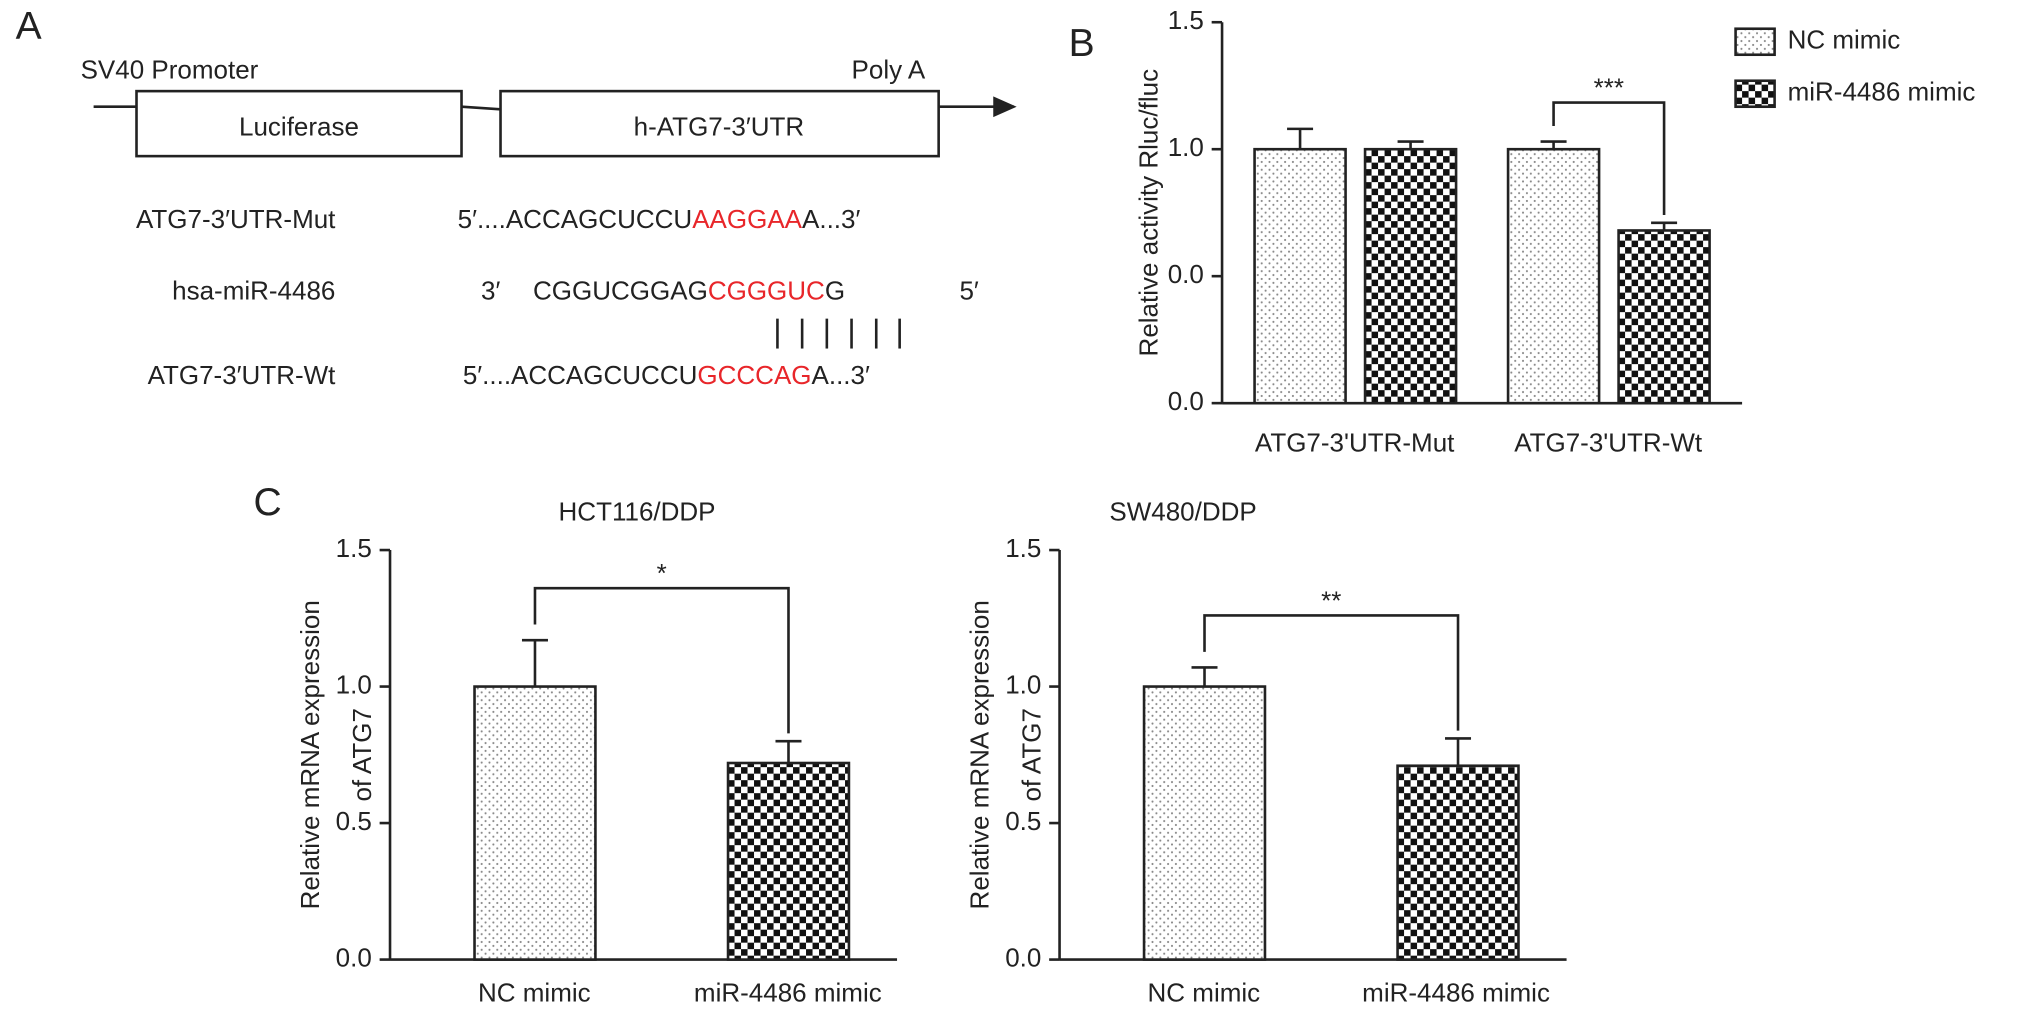 The height and width of the screenshot is (1013, 2032). I want to click on sequence-part: 5′, so click(968, 291).